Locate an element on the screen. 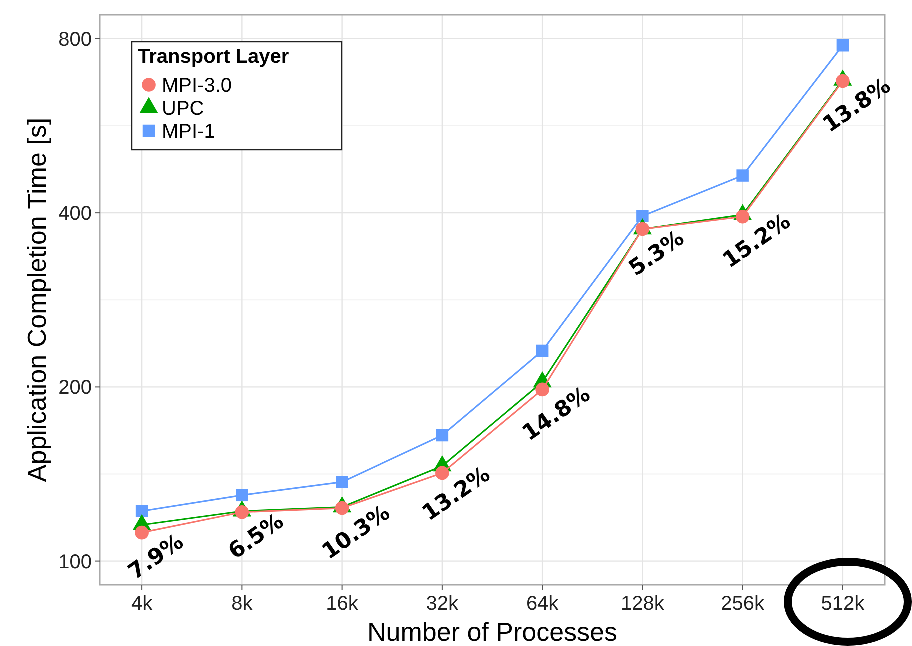  y-tick-label: 200 is located at coordinates (75, 388).